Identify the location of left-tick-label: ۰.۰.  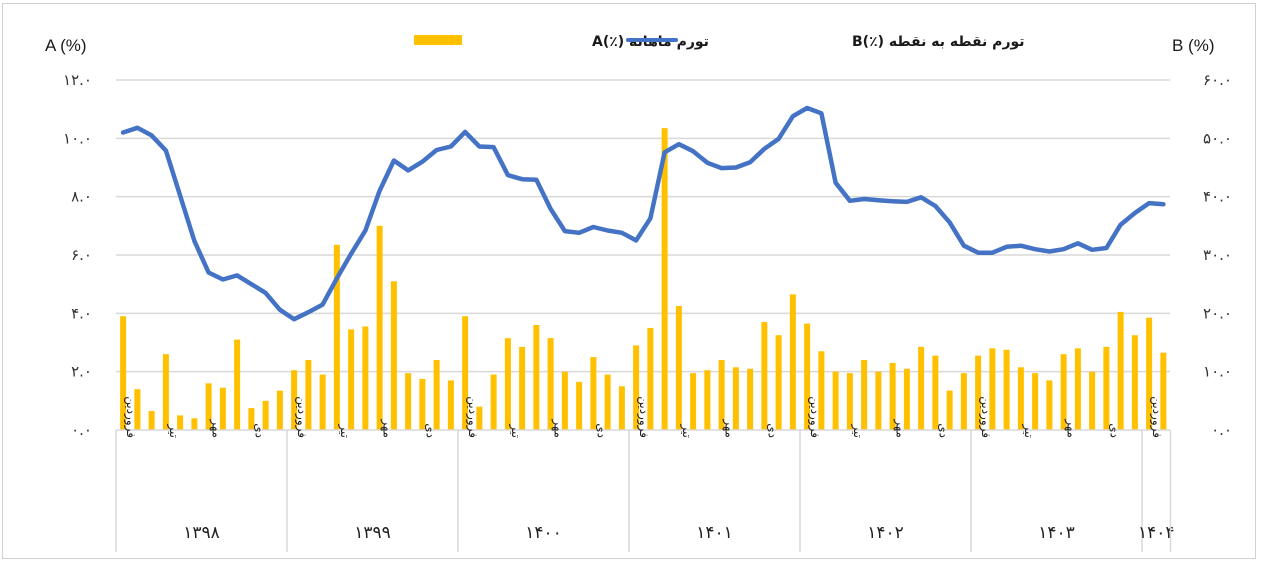
(81, 430).